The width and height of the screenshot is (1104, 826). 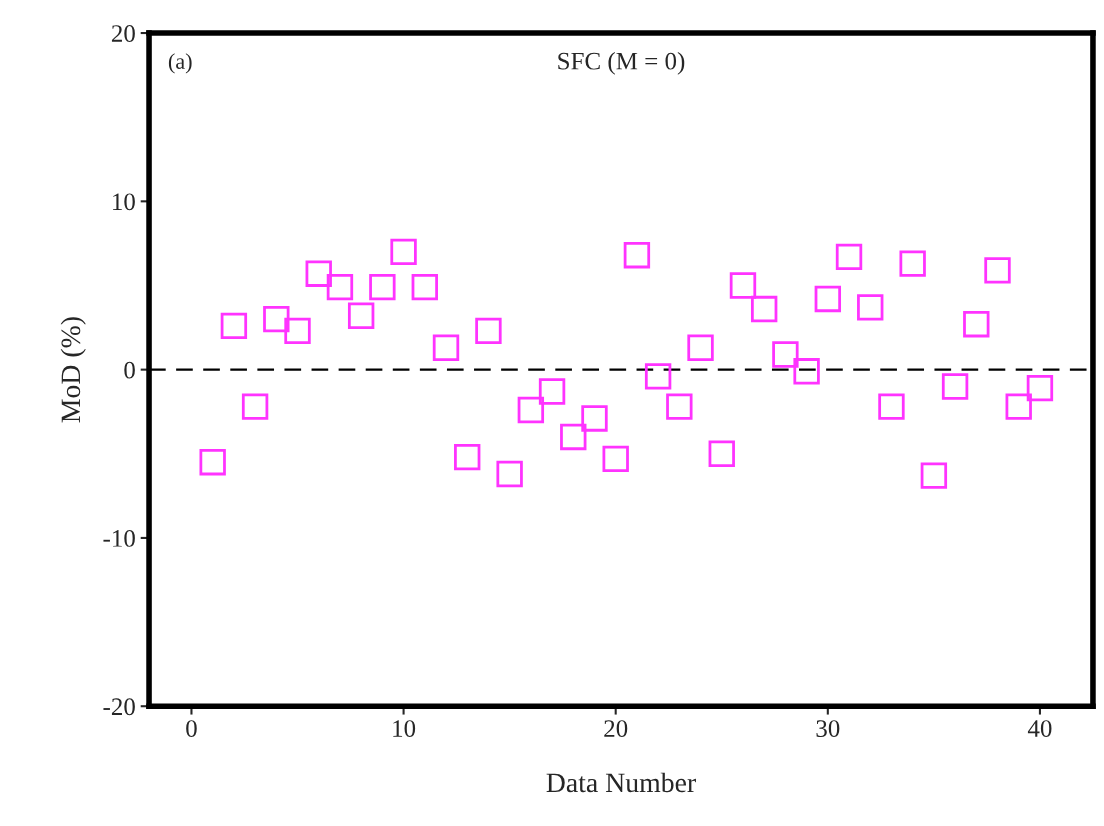 What do you see at coordinates (621, 782) in the screenshot?
I see `x-axis-title: Data Number` at bounding box center [621, 782].